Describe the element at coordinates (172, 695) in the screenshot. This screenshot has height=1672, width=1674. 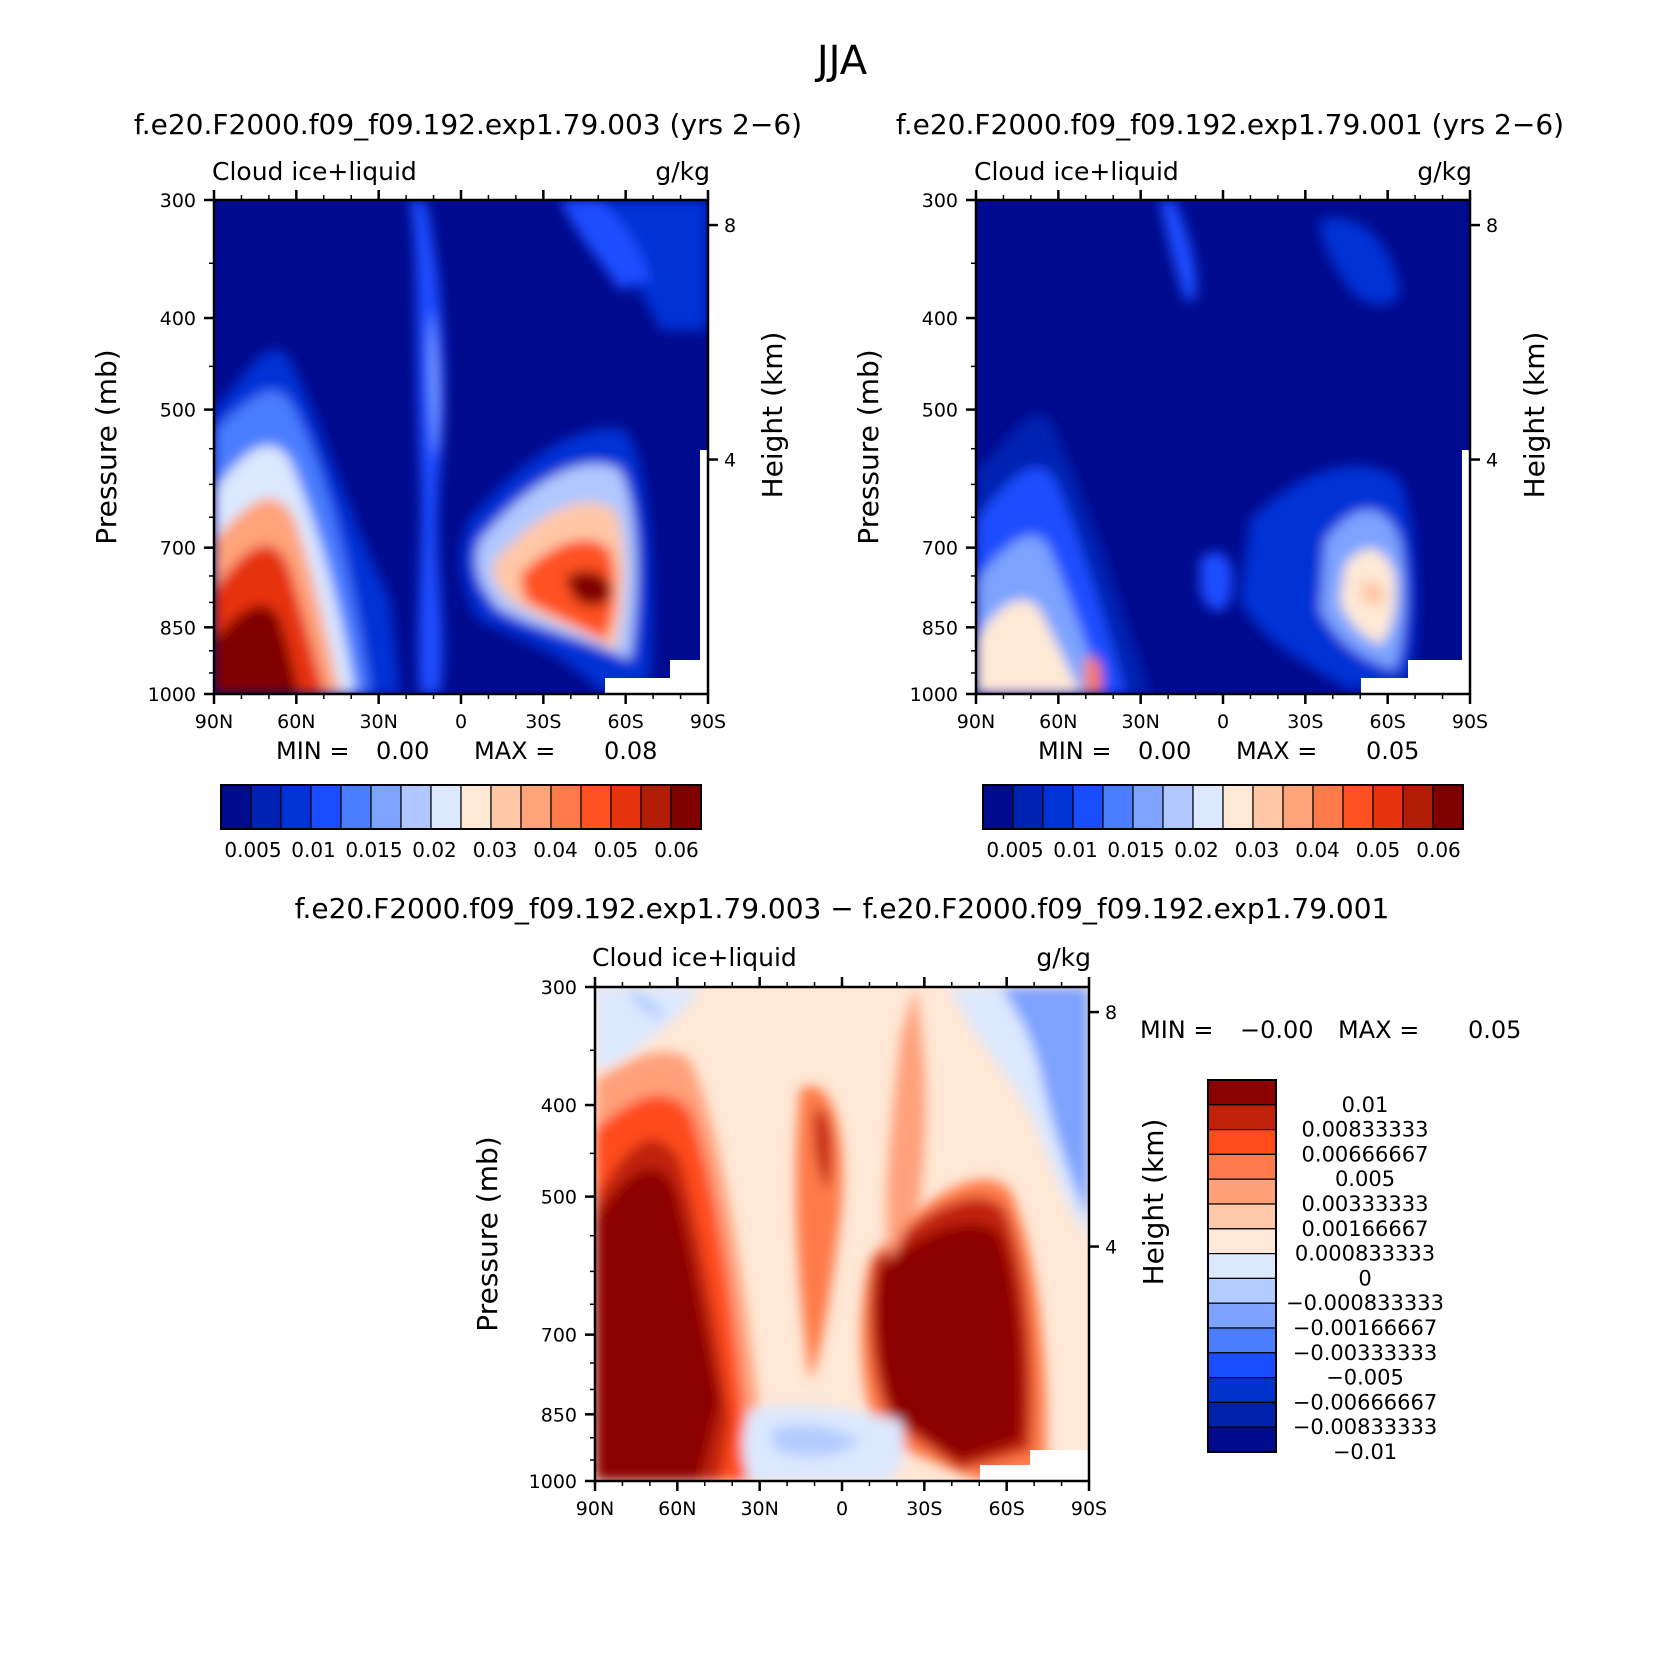
I see `pressure-tick-label: 1000` at that location.